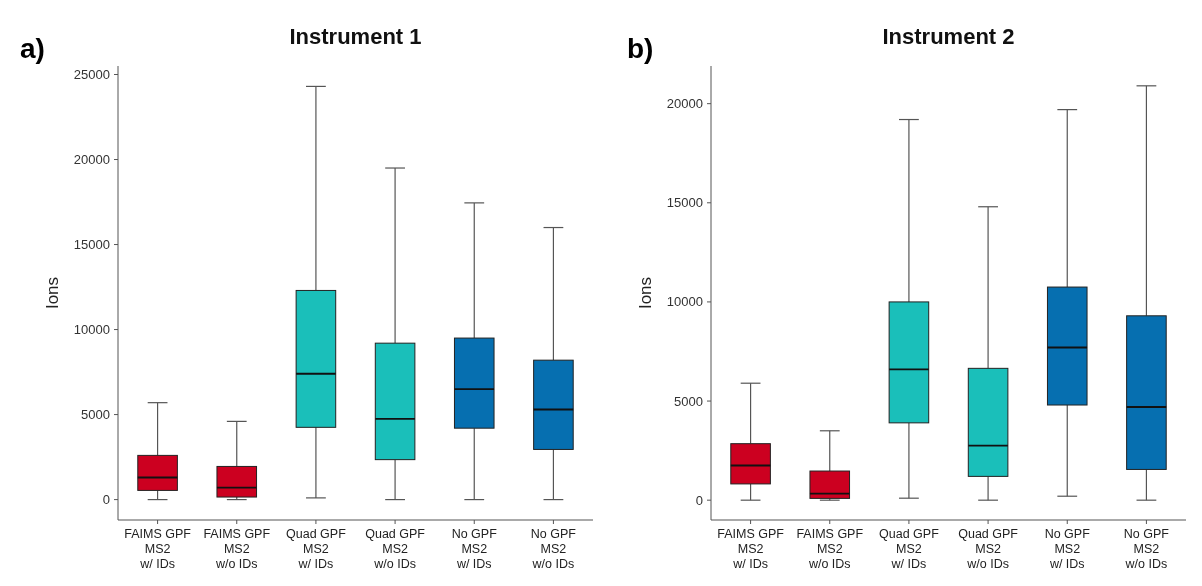 The height and width of the screenshot is (586, 1202). Describe the element at coordinates (32, 48) in the screenshot. I see `text: a)` at that location.